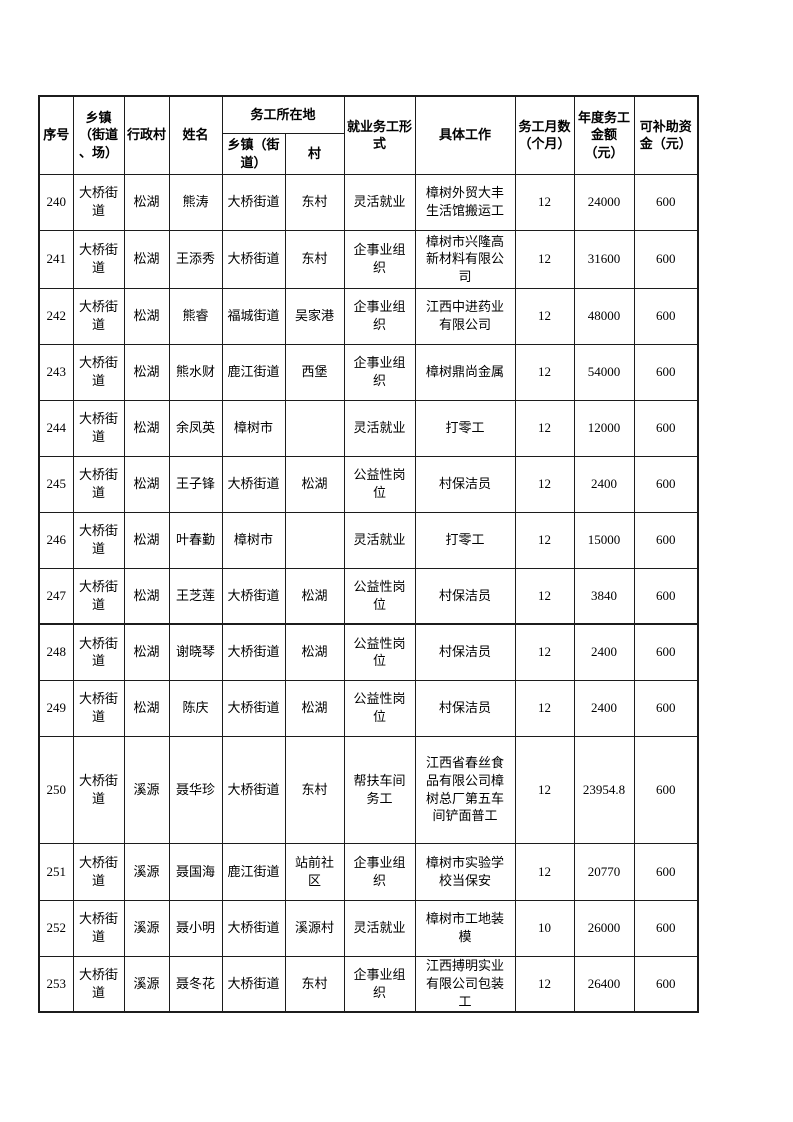 The width and height of the screenshot is (793, 1122). I want to click on cell-months: 10, so click(544, 928).